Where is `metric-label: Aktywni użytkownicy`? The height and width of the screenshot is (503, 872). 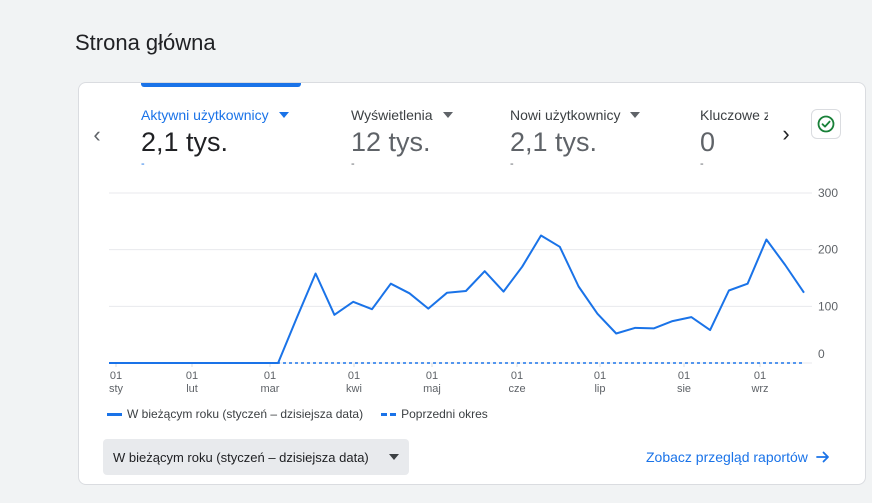
metric-label: Aktywni użytkownicy is located at coordinates (205, 115).